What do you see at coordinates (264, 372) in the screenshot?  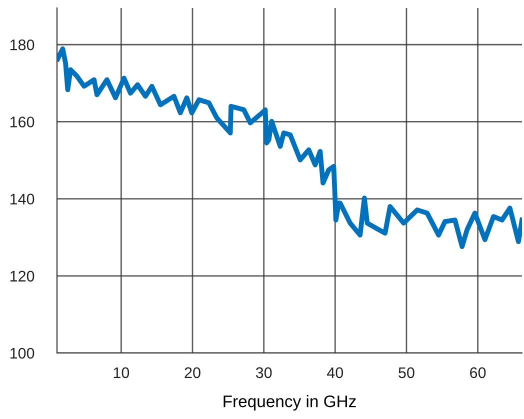 I see `x-tick-label: 30` at bounding box center [264, 372].